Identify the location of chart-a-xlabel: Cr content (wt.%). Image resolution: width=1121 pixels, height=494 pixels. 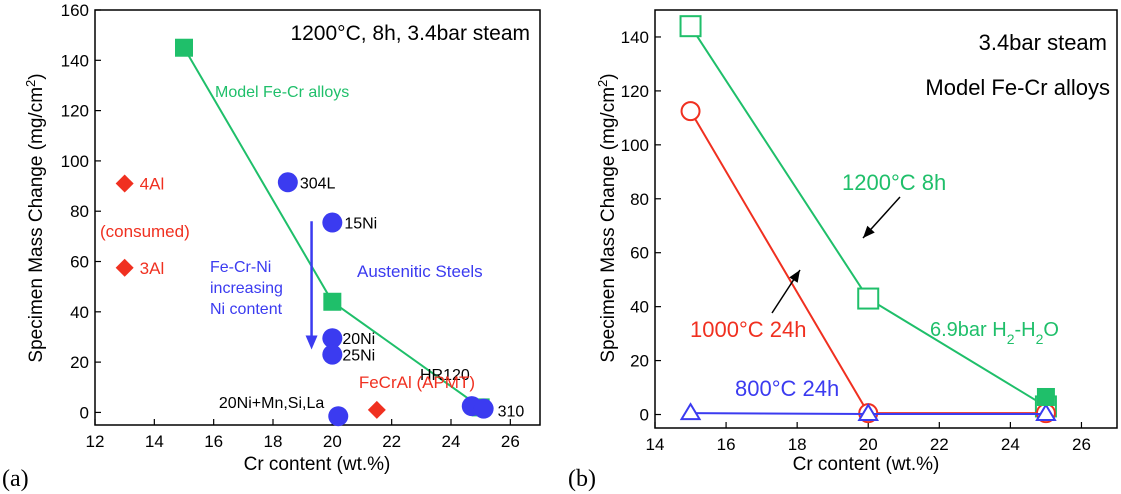
(317, 464).